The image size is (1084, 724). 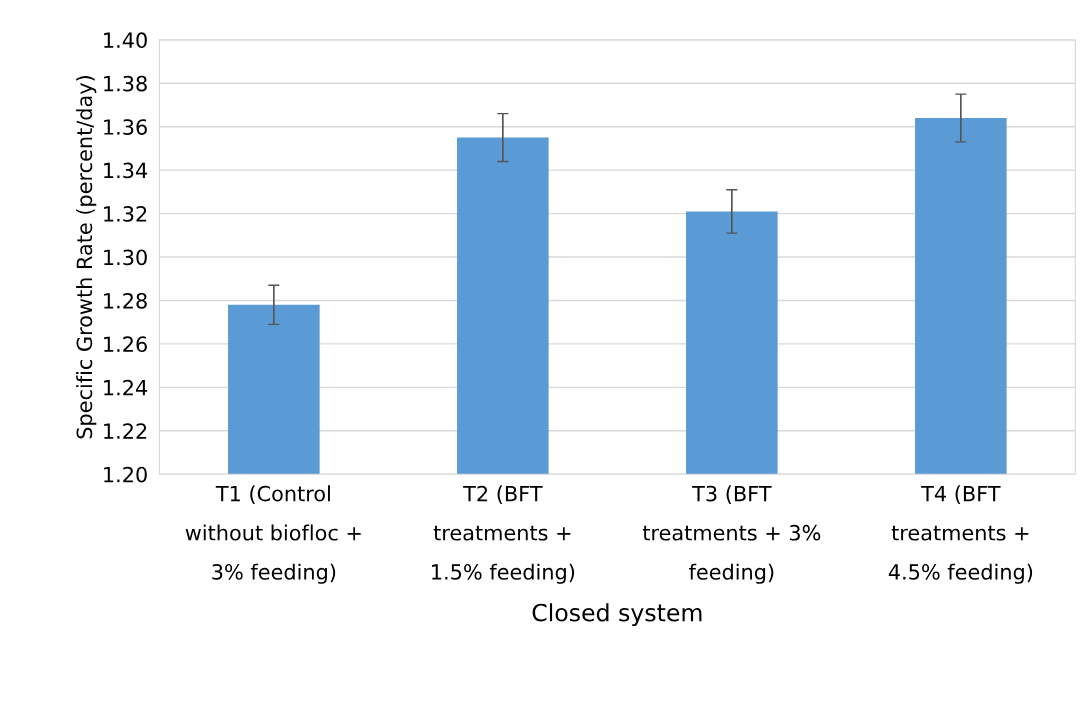 I want to click on x-axis-title: Closed system, so click(x=617, y=615).